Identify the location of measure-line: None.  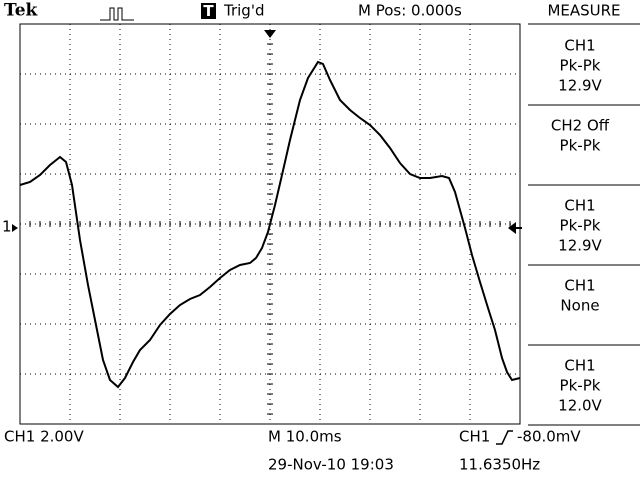
(579, 306).